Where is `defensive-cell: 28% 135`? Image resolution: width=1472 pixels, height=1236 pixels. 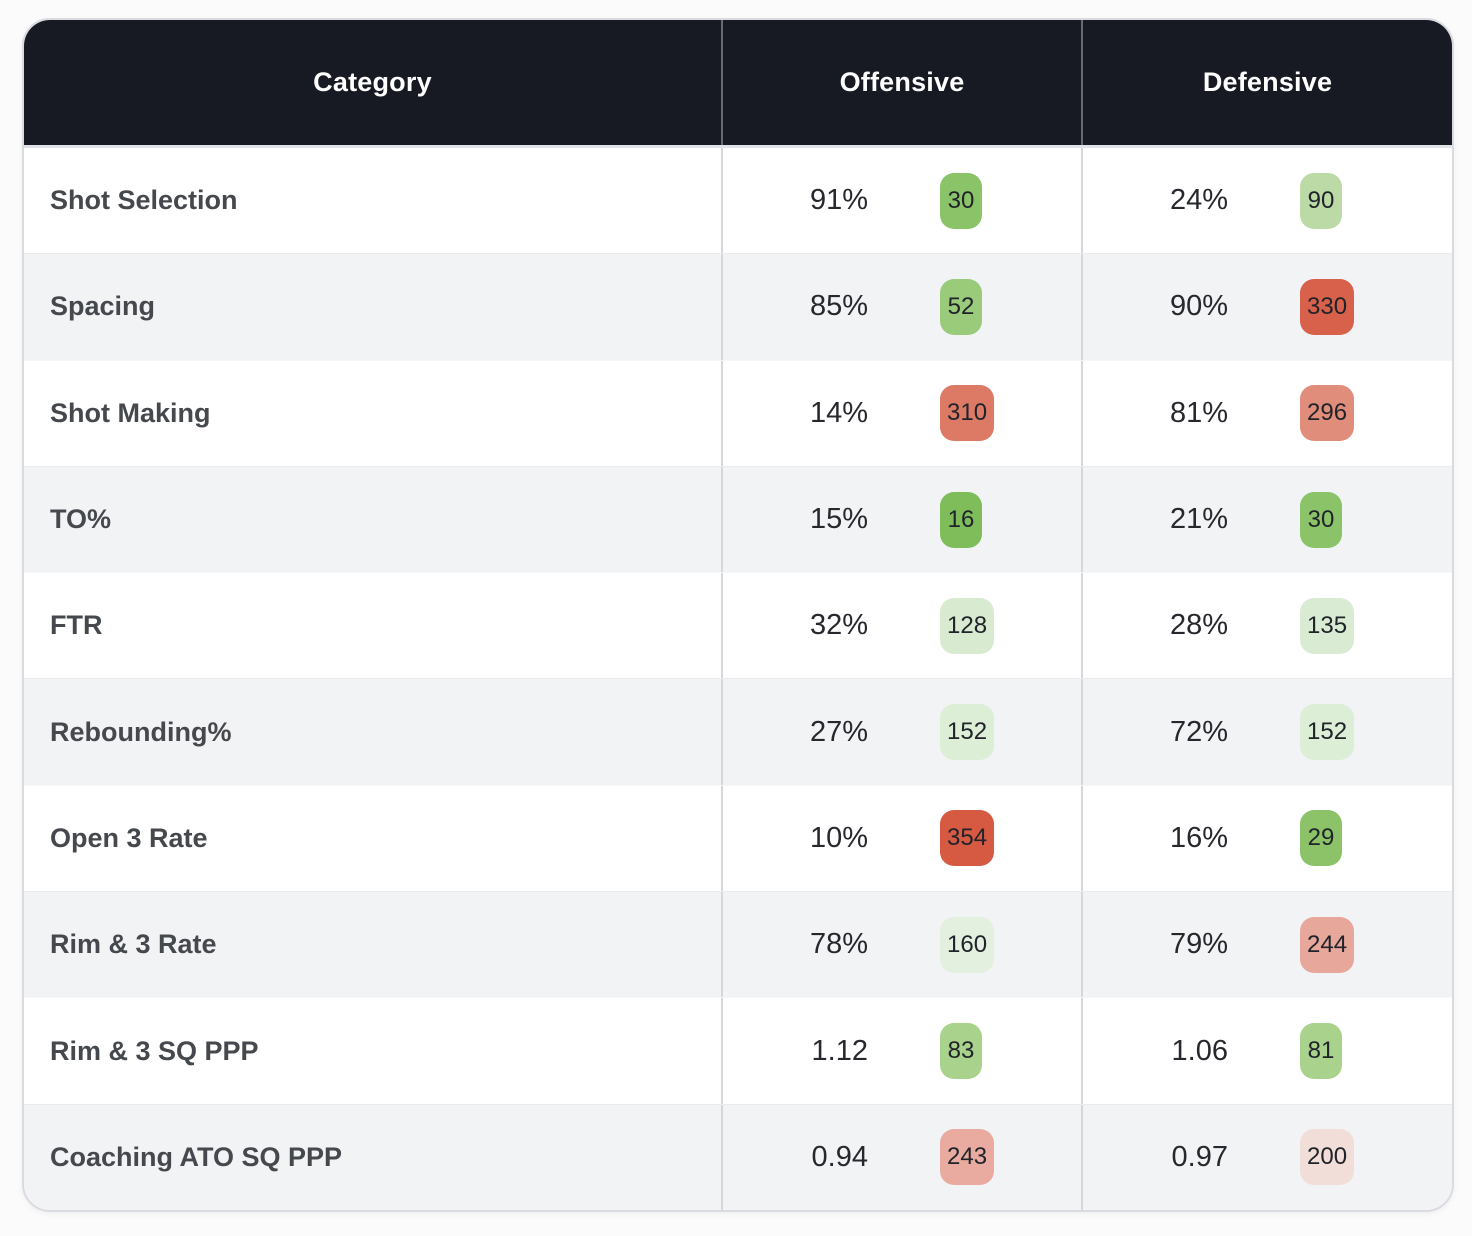 defensive-cell: 28% 135 is located at coordinates (1266, 626).